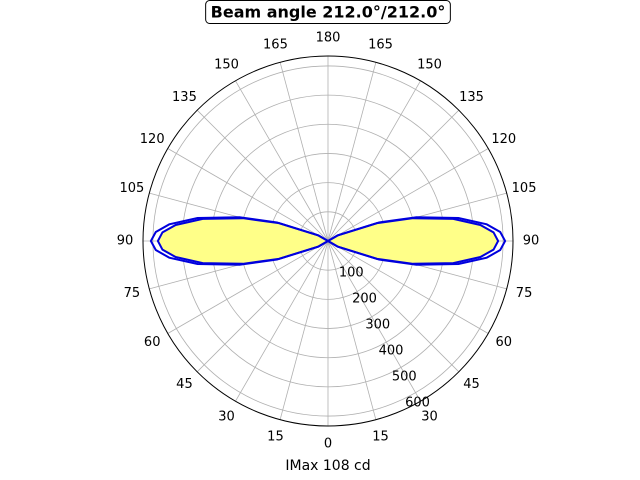  I want to click on angle-tick-label: 0, so click(328, 444).